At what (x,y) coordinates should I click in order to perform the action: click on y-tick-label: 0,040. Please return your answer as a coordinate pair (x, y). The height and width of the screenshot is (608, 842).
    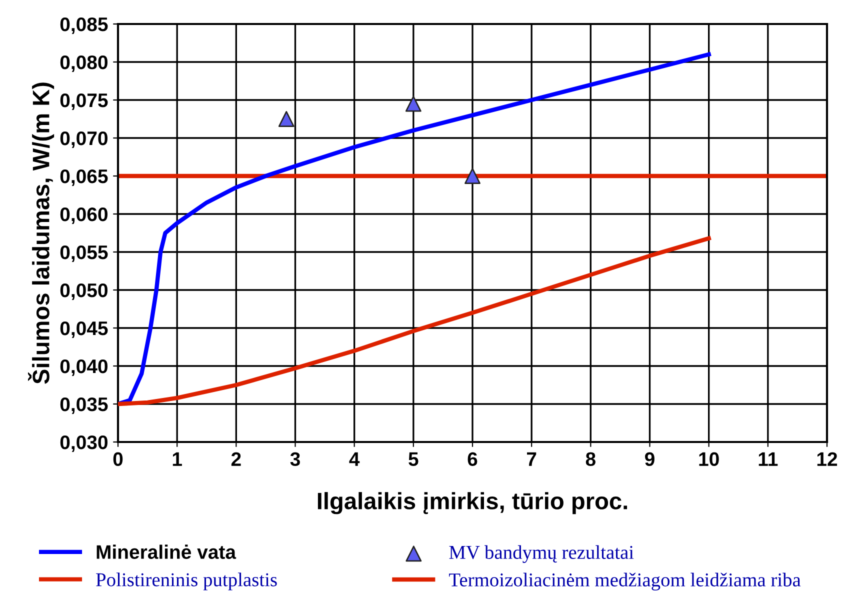
    Looking at the image, I should click on (84, 367).